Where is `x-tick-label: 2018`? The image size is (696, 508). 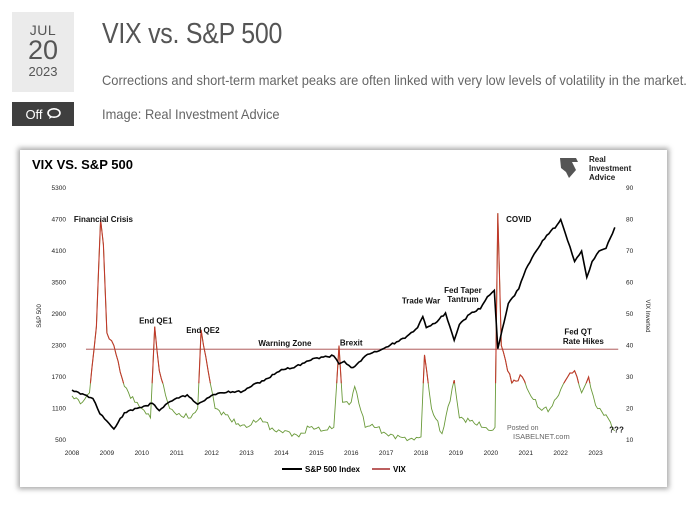
x-tick-label: 2018 is located at coordinates (421, 453).